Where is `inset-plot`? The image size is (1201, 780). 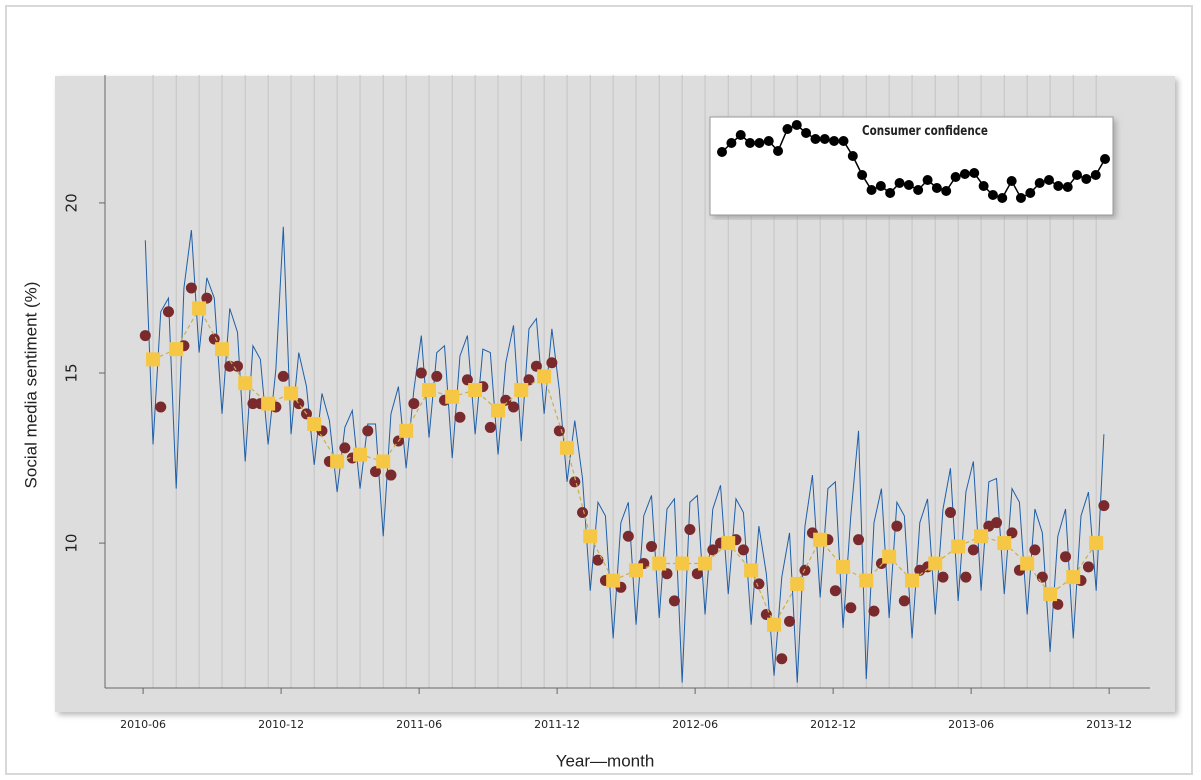 inset-plot is located at coordinates (913, 161).